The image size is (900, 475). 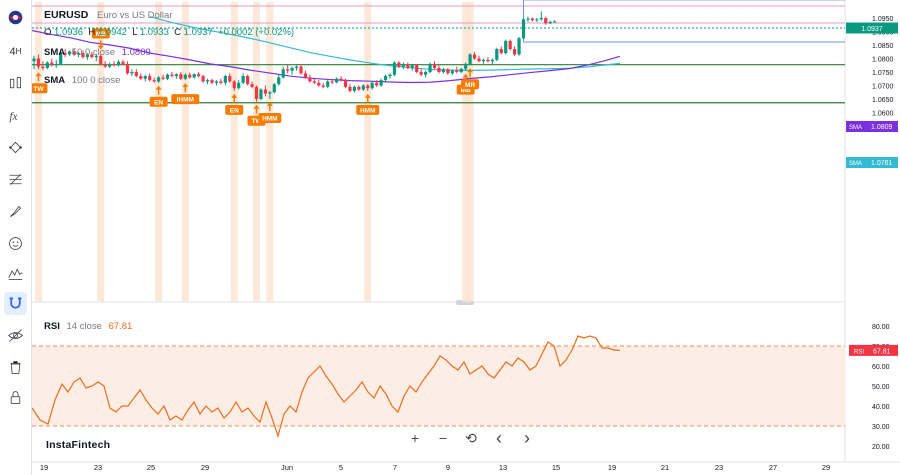 What do you see at coordinates (665, 467) in the screenshot?
I see `time-tick-label: 21` at bounding box center [665, 467].